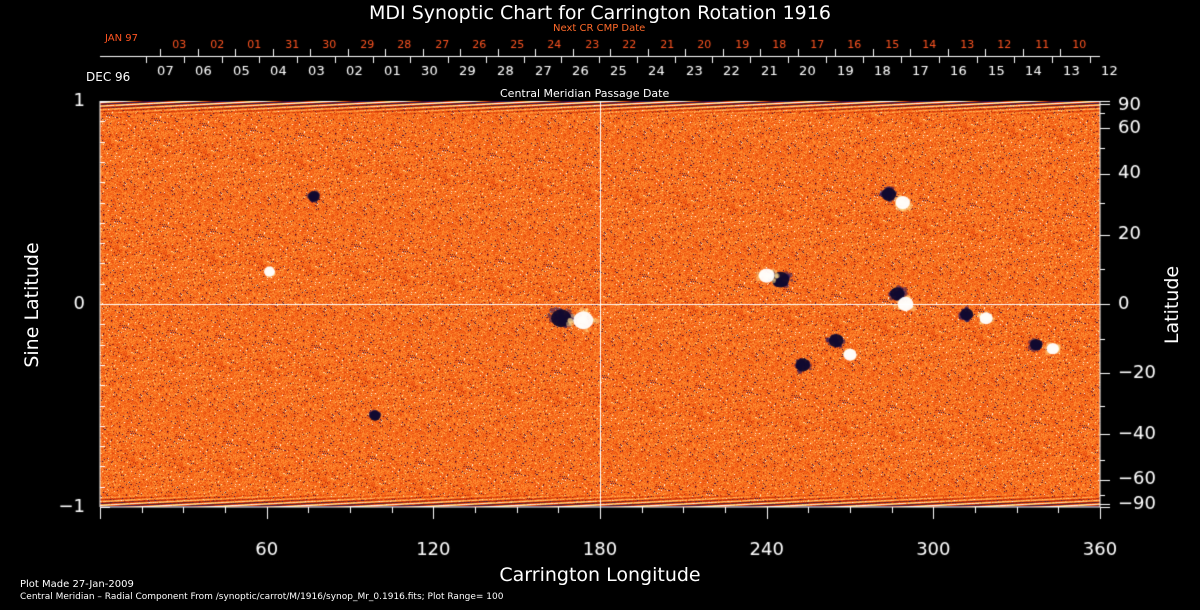  Describe the element at coordinates (585, 93) in the screenshot. I see `cmp-axis-label: Central Meridian Passage Date` at that location.